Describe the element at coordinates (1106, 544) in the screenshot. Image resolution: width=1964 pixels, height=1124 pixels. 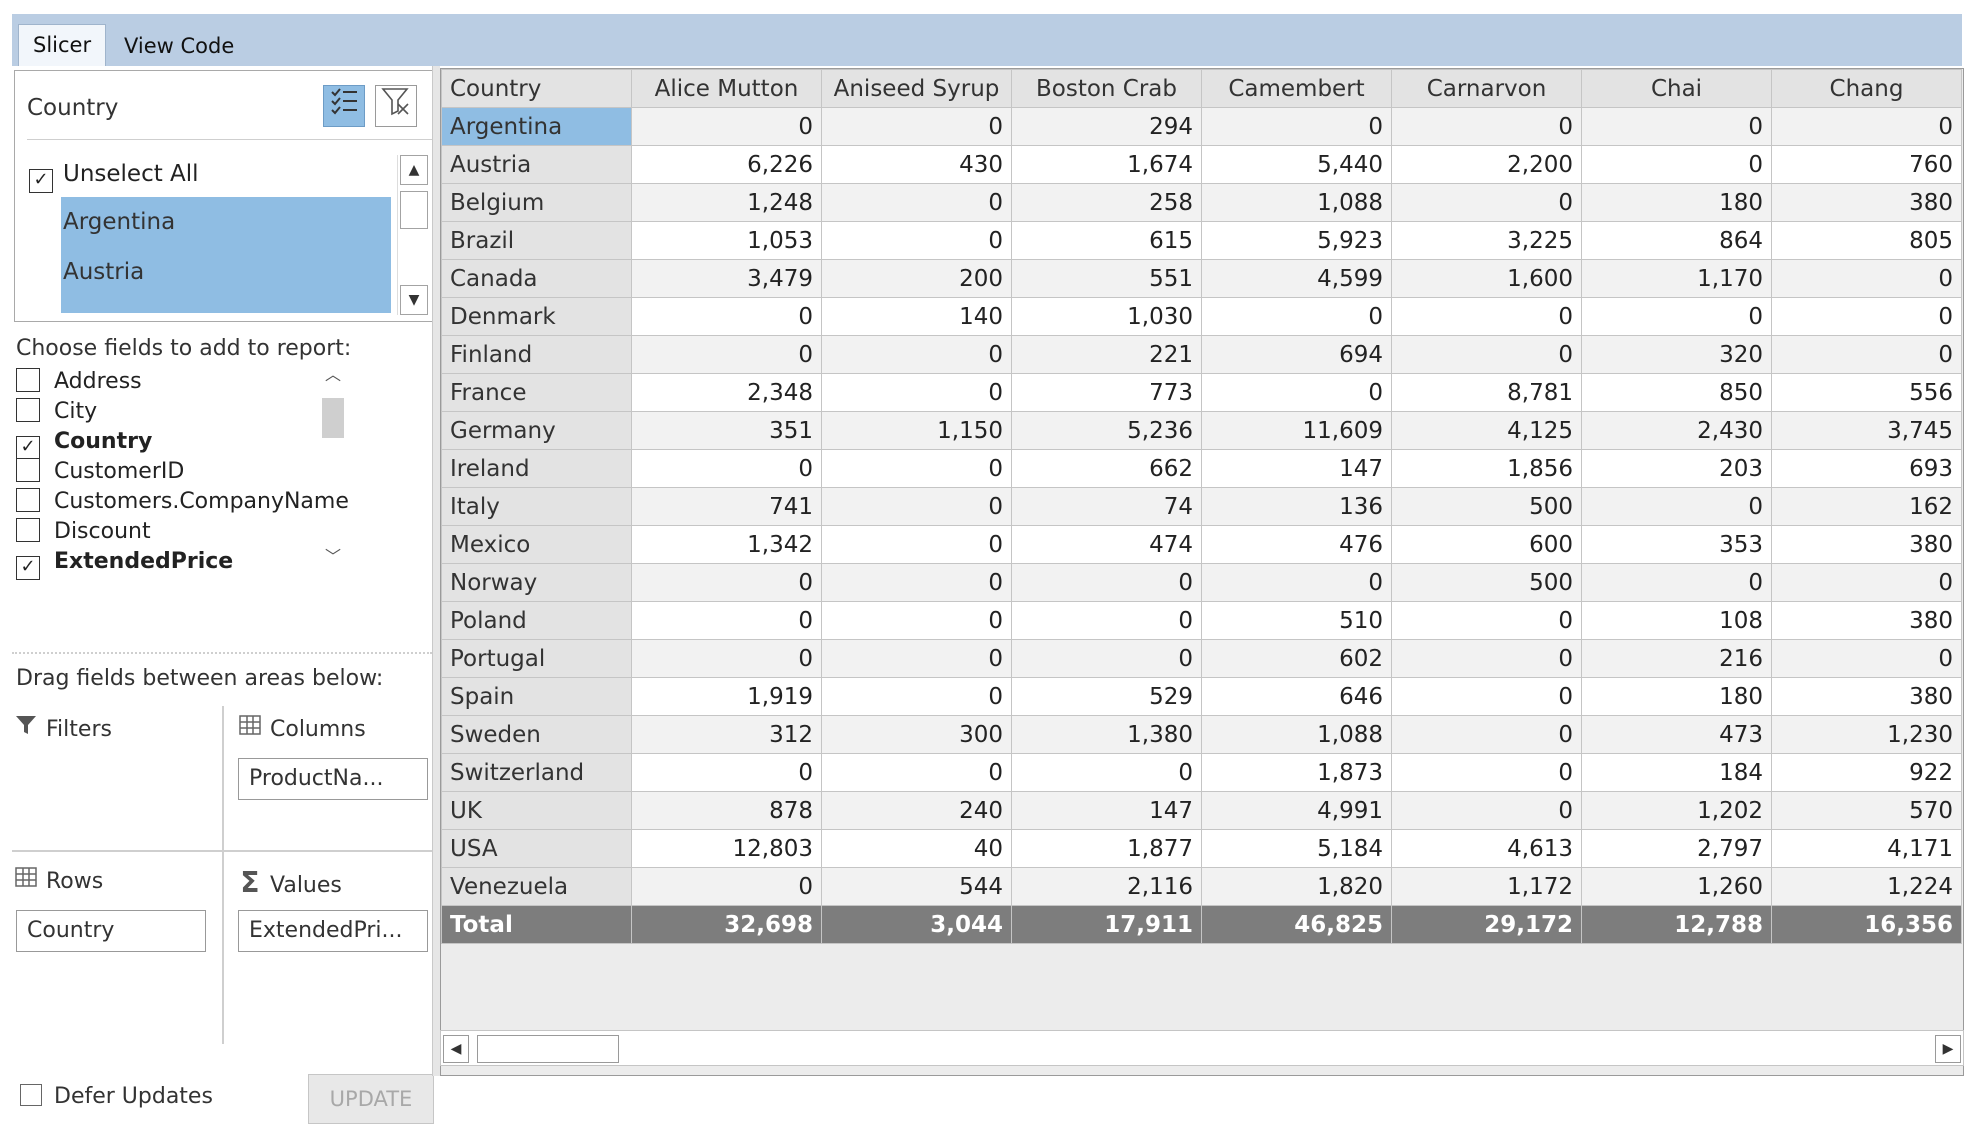
I see `value-cell: 474` at that location.